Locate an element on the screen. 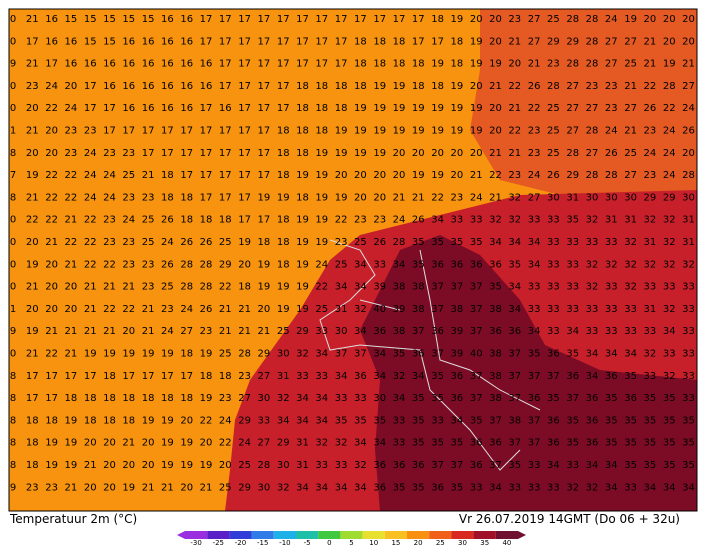 This screenshot has width=705, height=546. grid-value: 38 is located at coordinates (495, 376).